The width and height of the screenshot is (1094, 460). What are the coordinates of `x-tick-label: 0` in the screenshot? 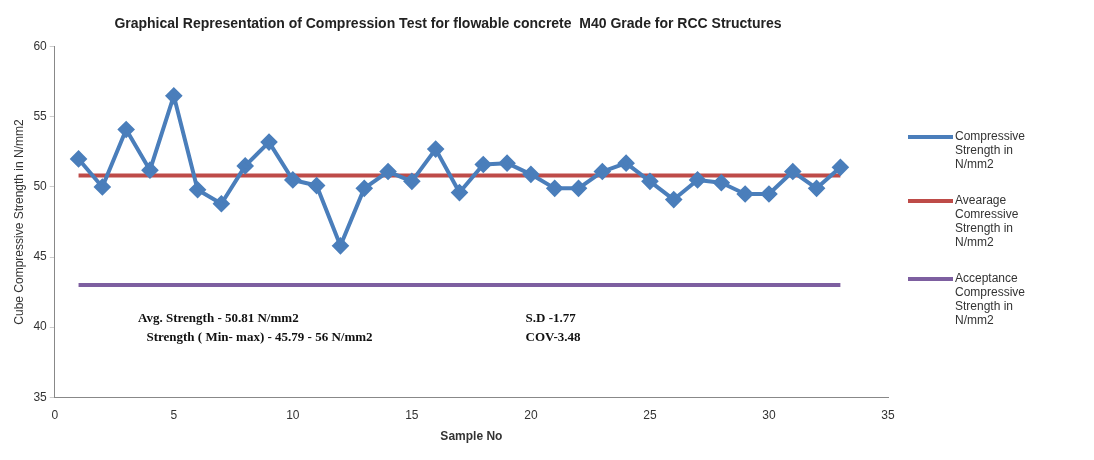 It's located at (55, 414).